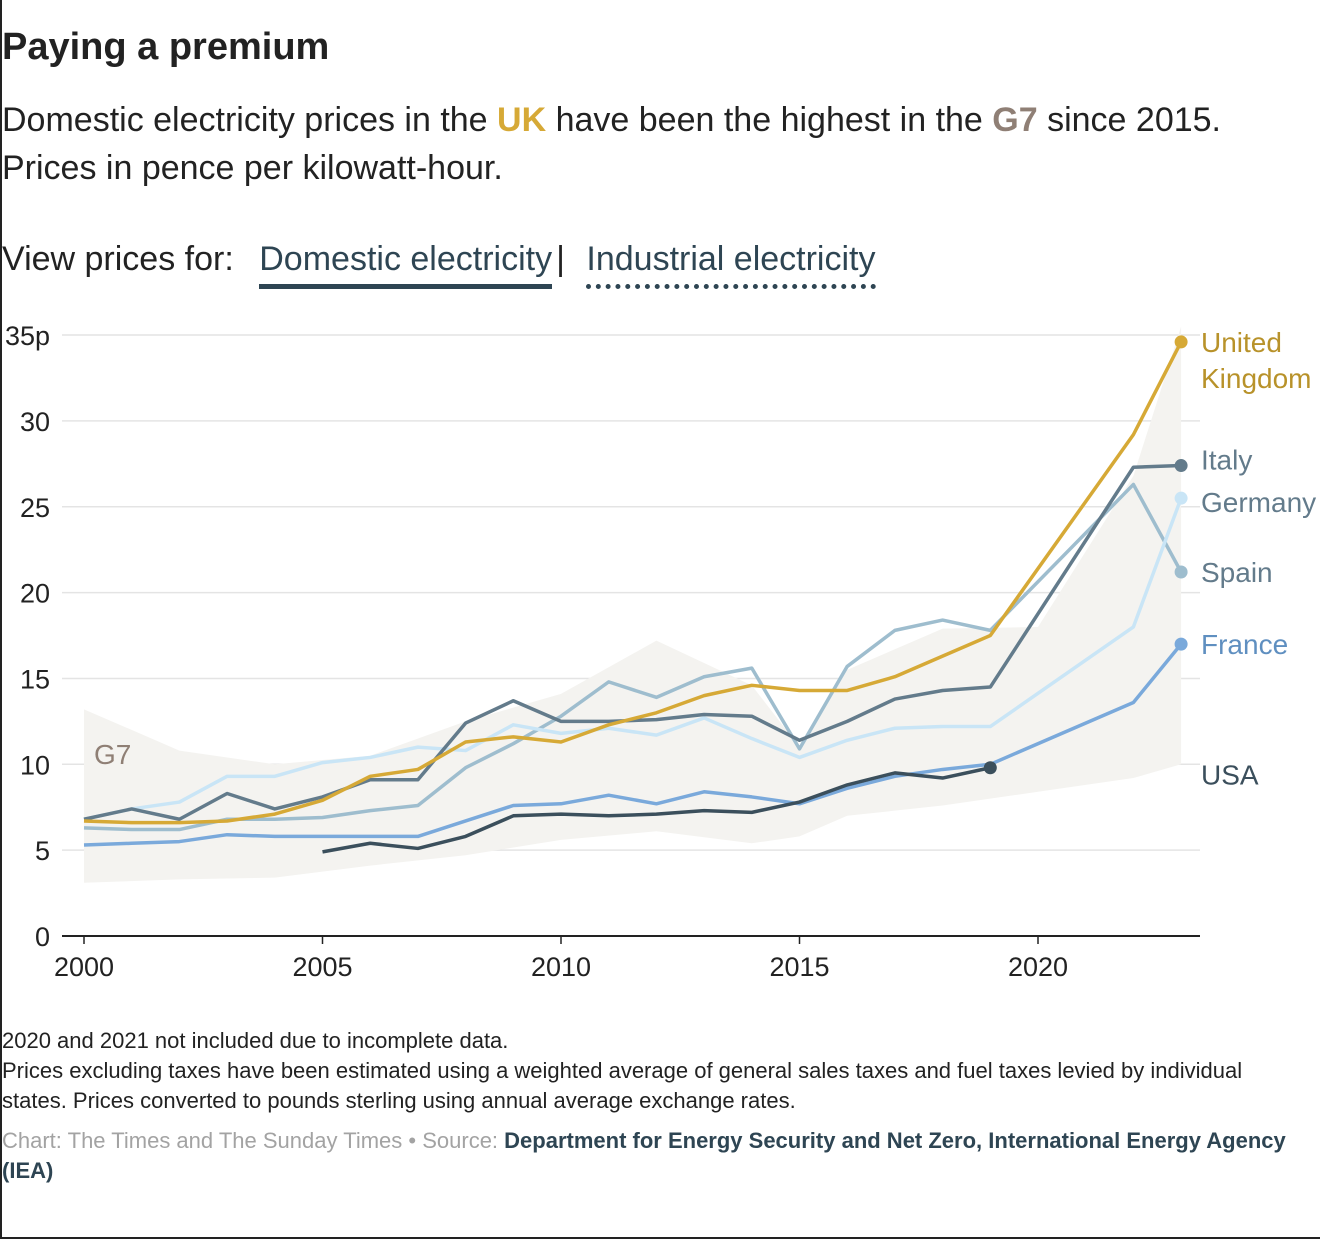 This screenshot has height=1239, width=1320. What do you see at coordinates (633, 745) in the screenshot?
I see `series-line-france` at bounding box center [633, 745].